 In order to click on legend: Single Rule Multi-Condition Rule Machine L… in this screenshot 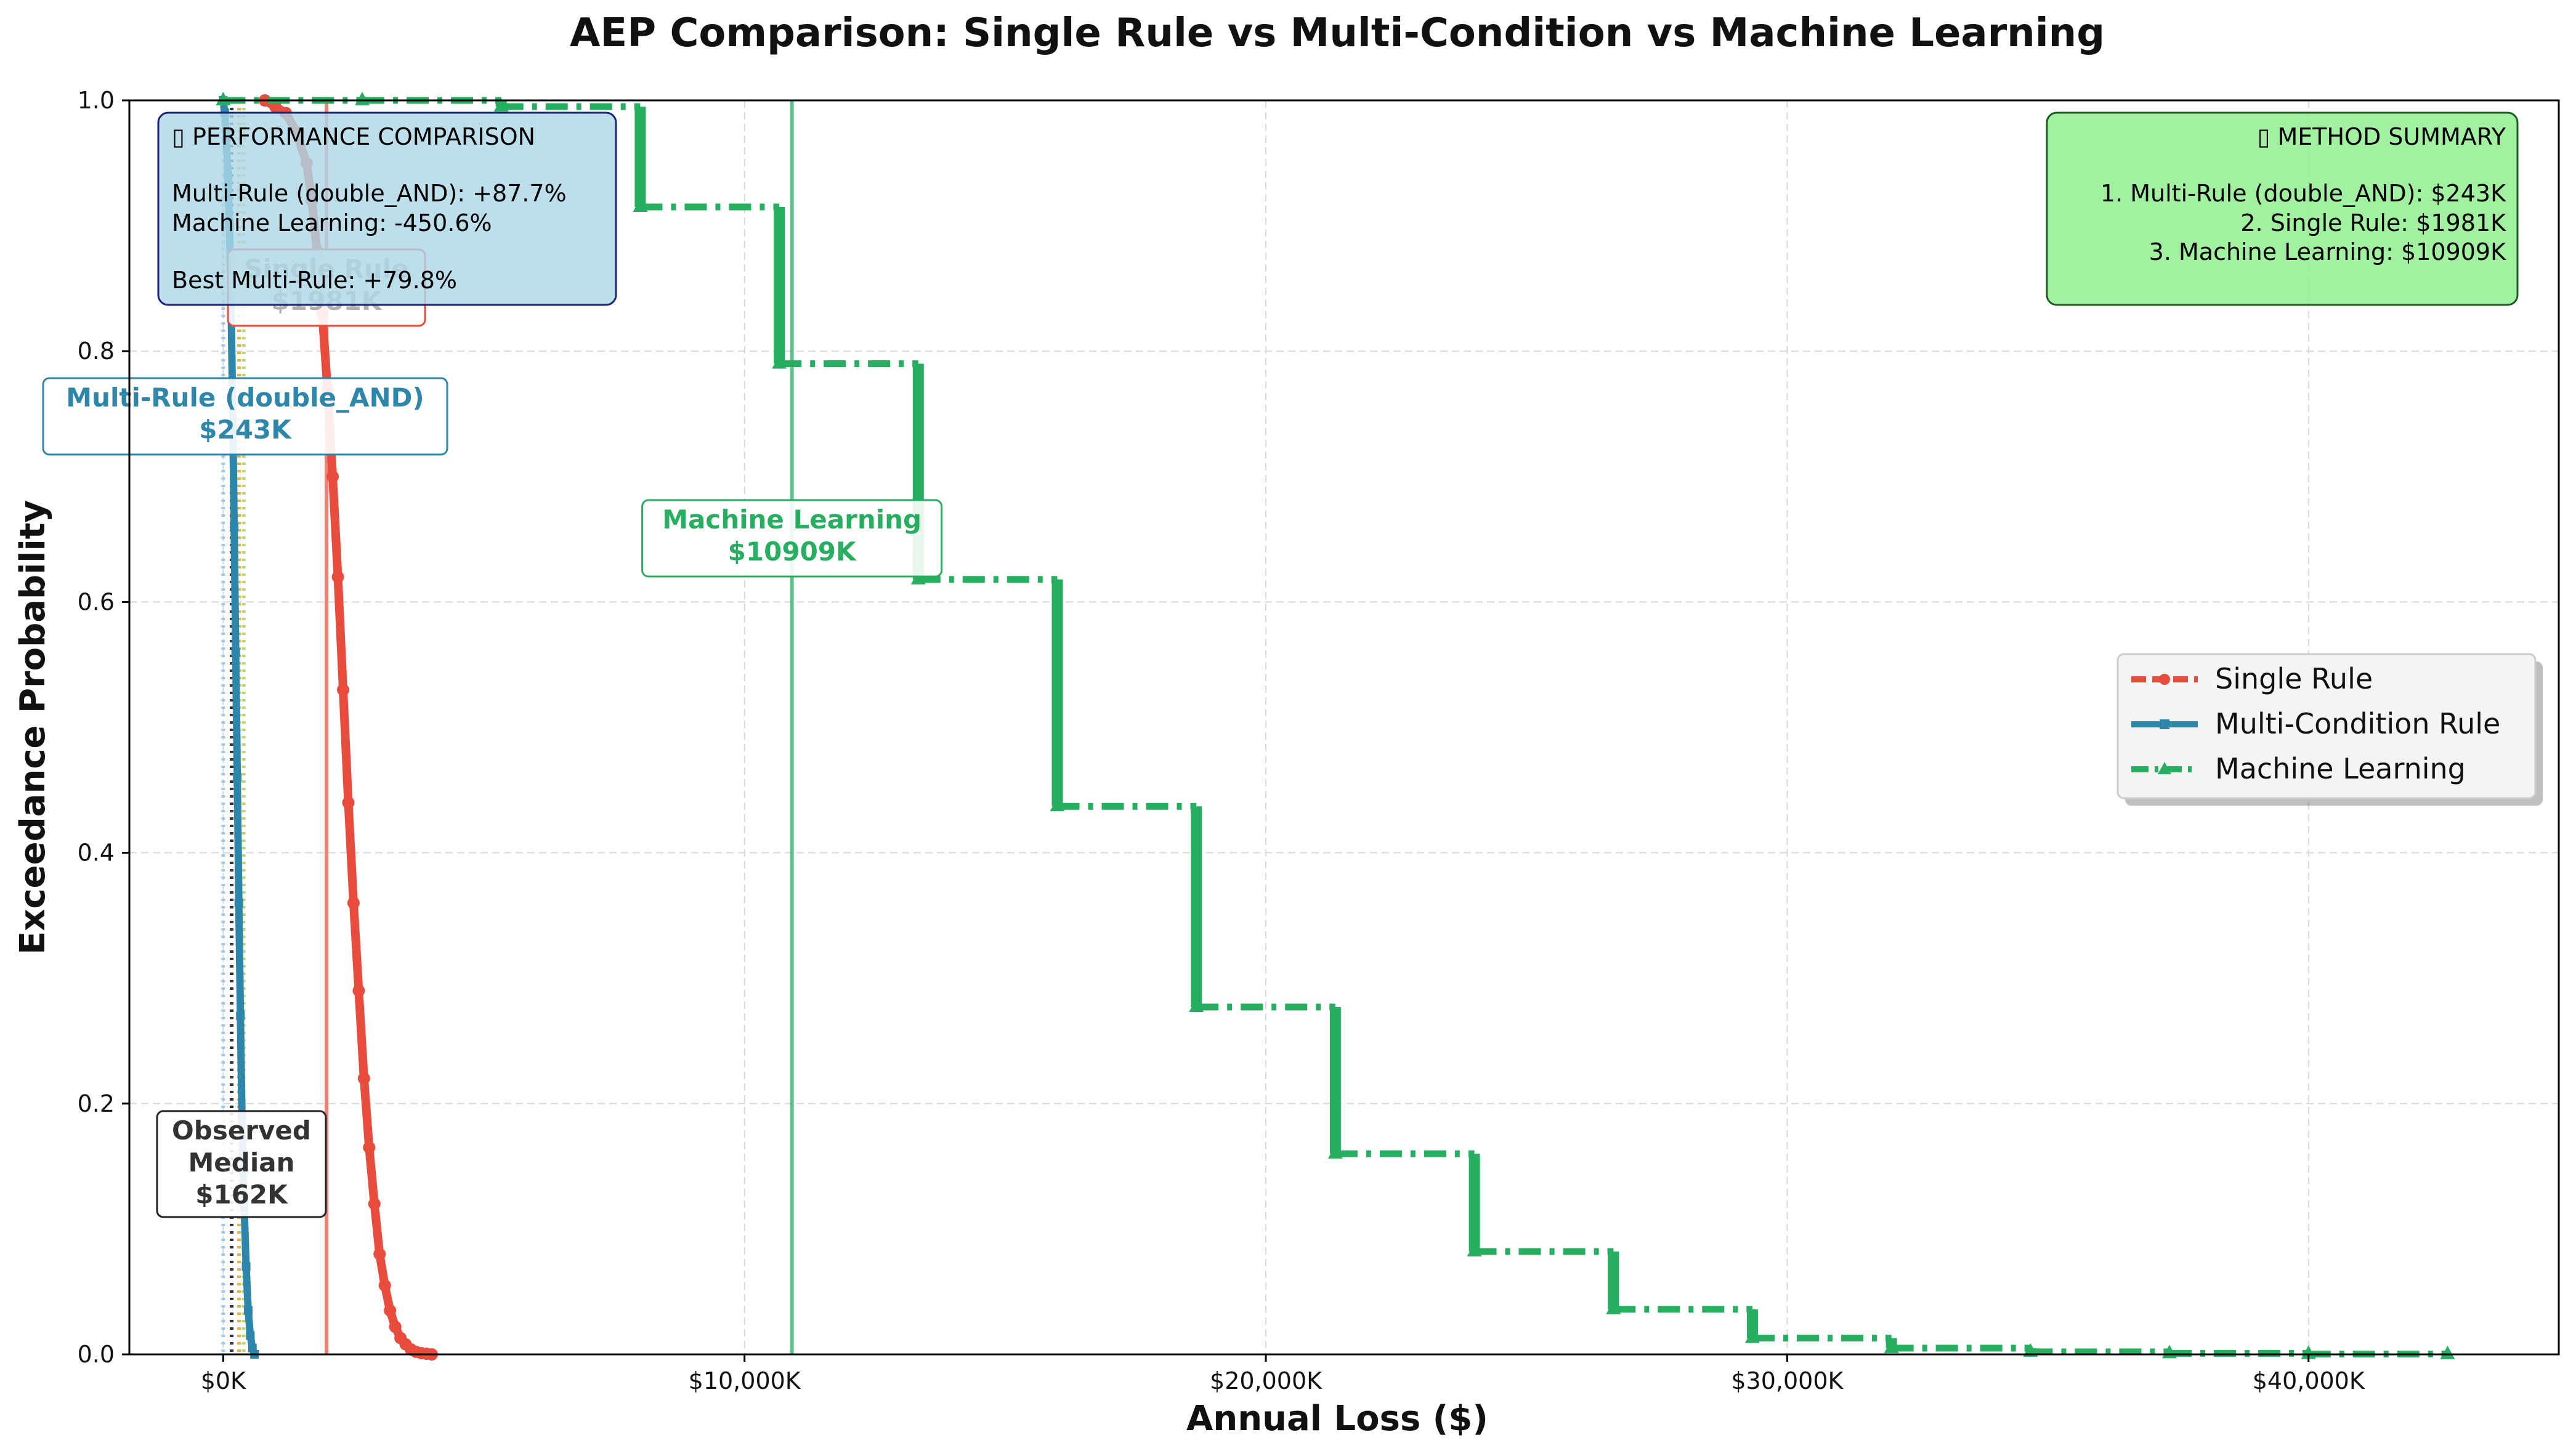, I will do `click(2329, 730)`.